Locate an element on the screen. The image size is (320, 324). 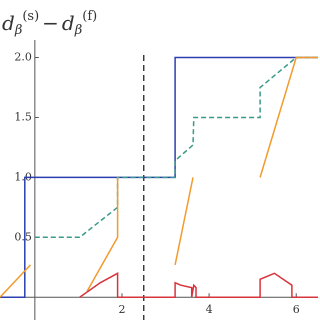
y-tick-label: 0.5 is located at coordinates (23, 236).